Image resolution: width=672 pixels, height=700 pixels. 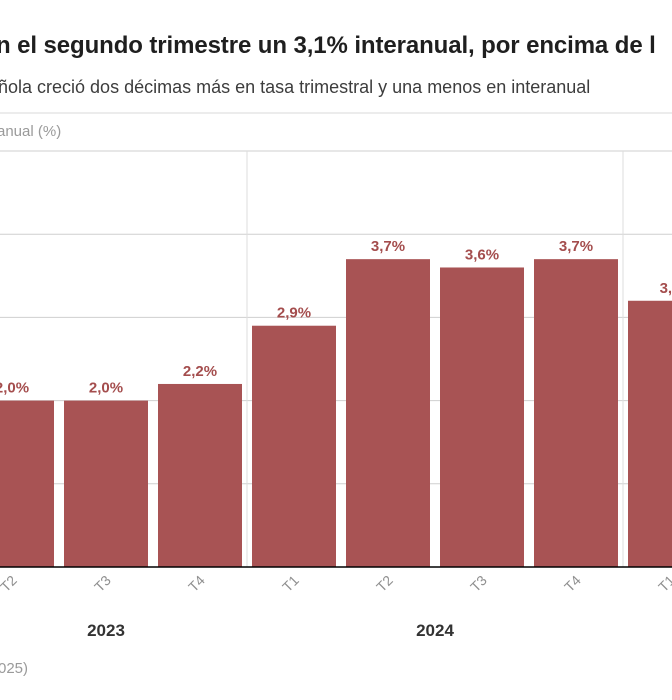 I want to click on bar-value-label: 3,6%, so click(x=482, y=254).